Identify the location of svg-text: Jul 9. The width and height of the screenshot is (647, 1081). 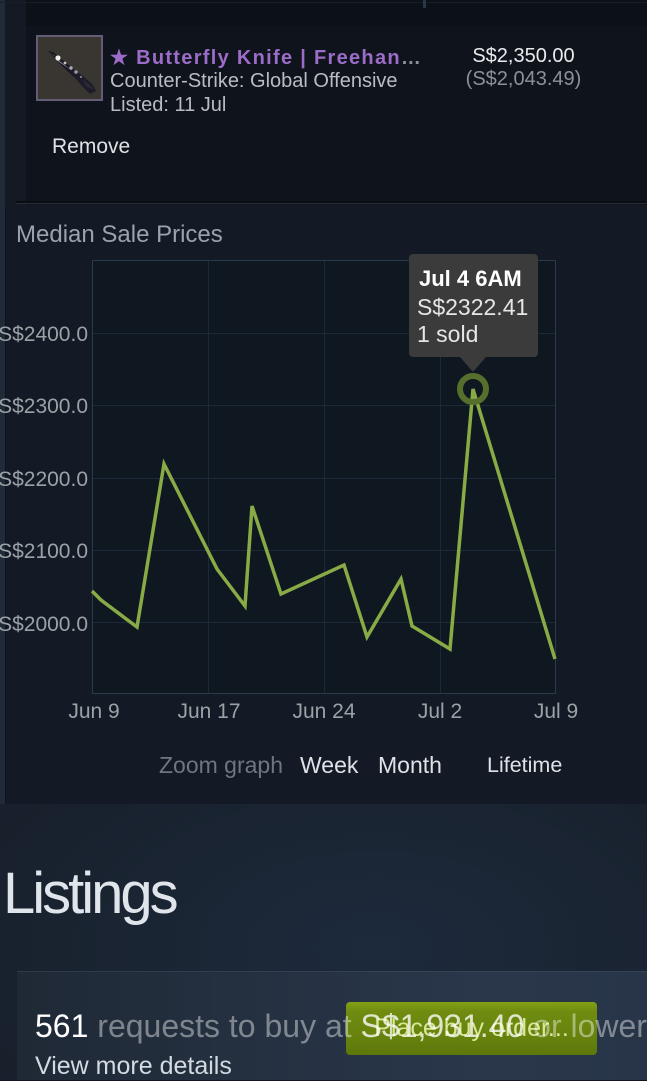
(556, 711).